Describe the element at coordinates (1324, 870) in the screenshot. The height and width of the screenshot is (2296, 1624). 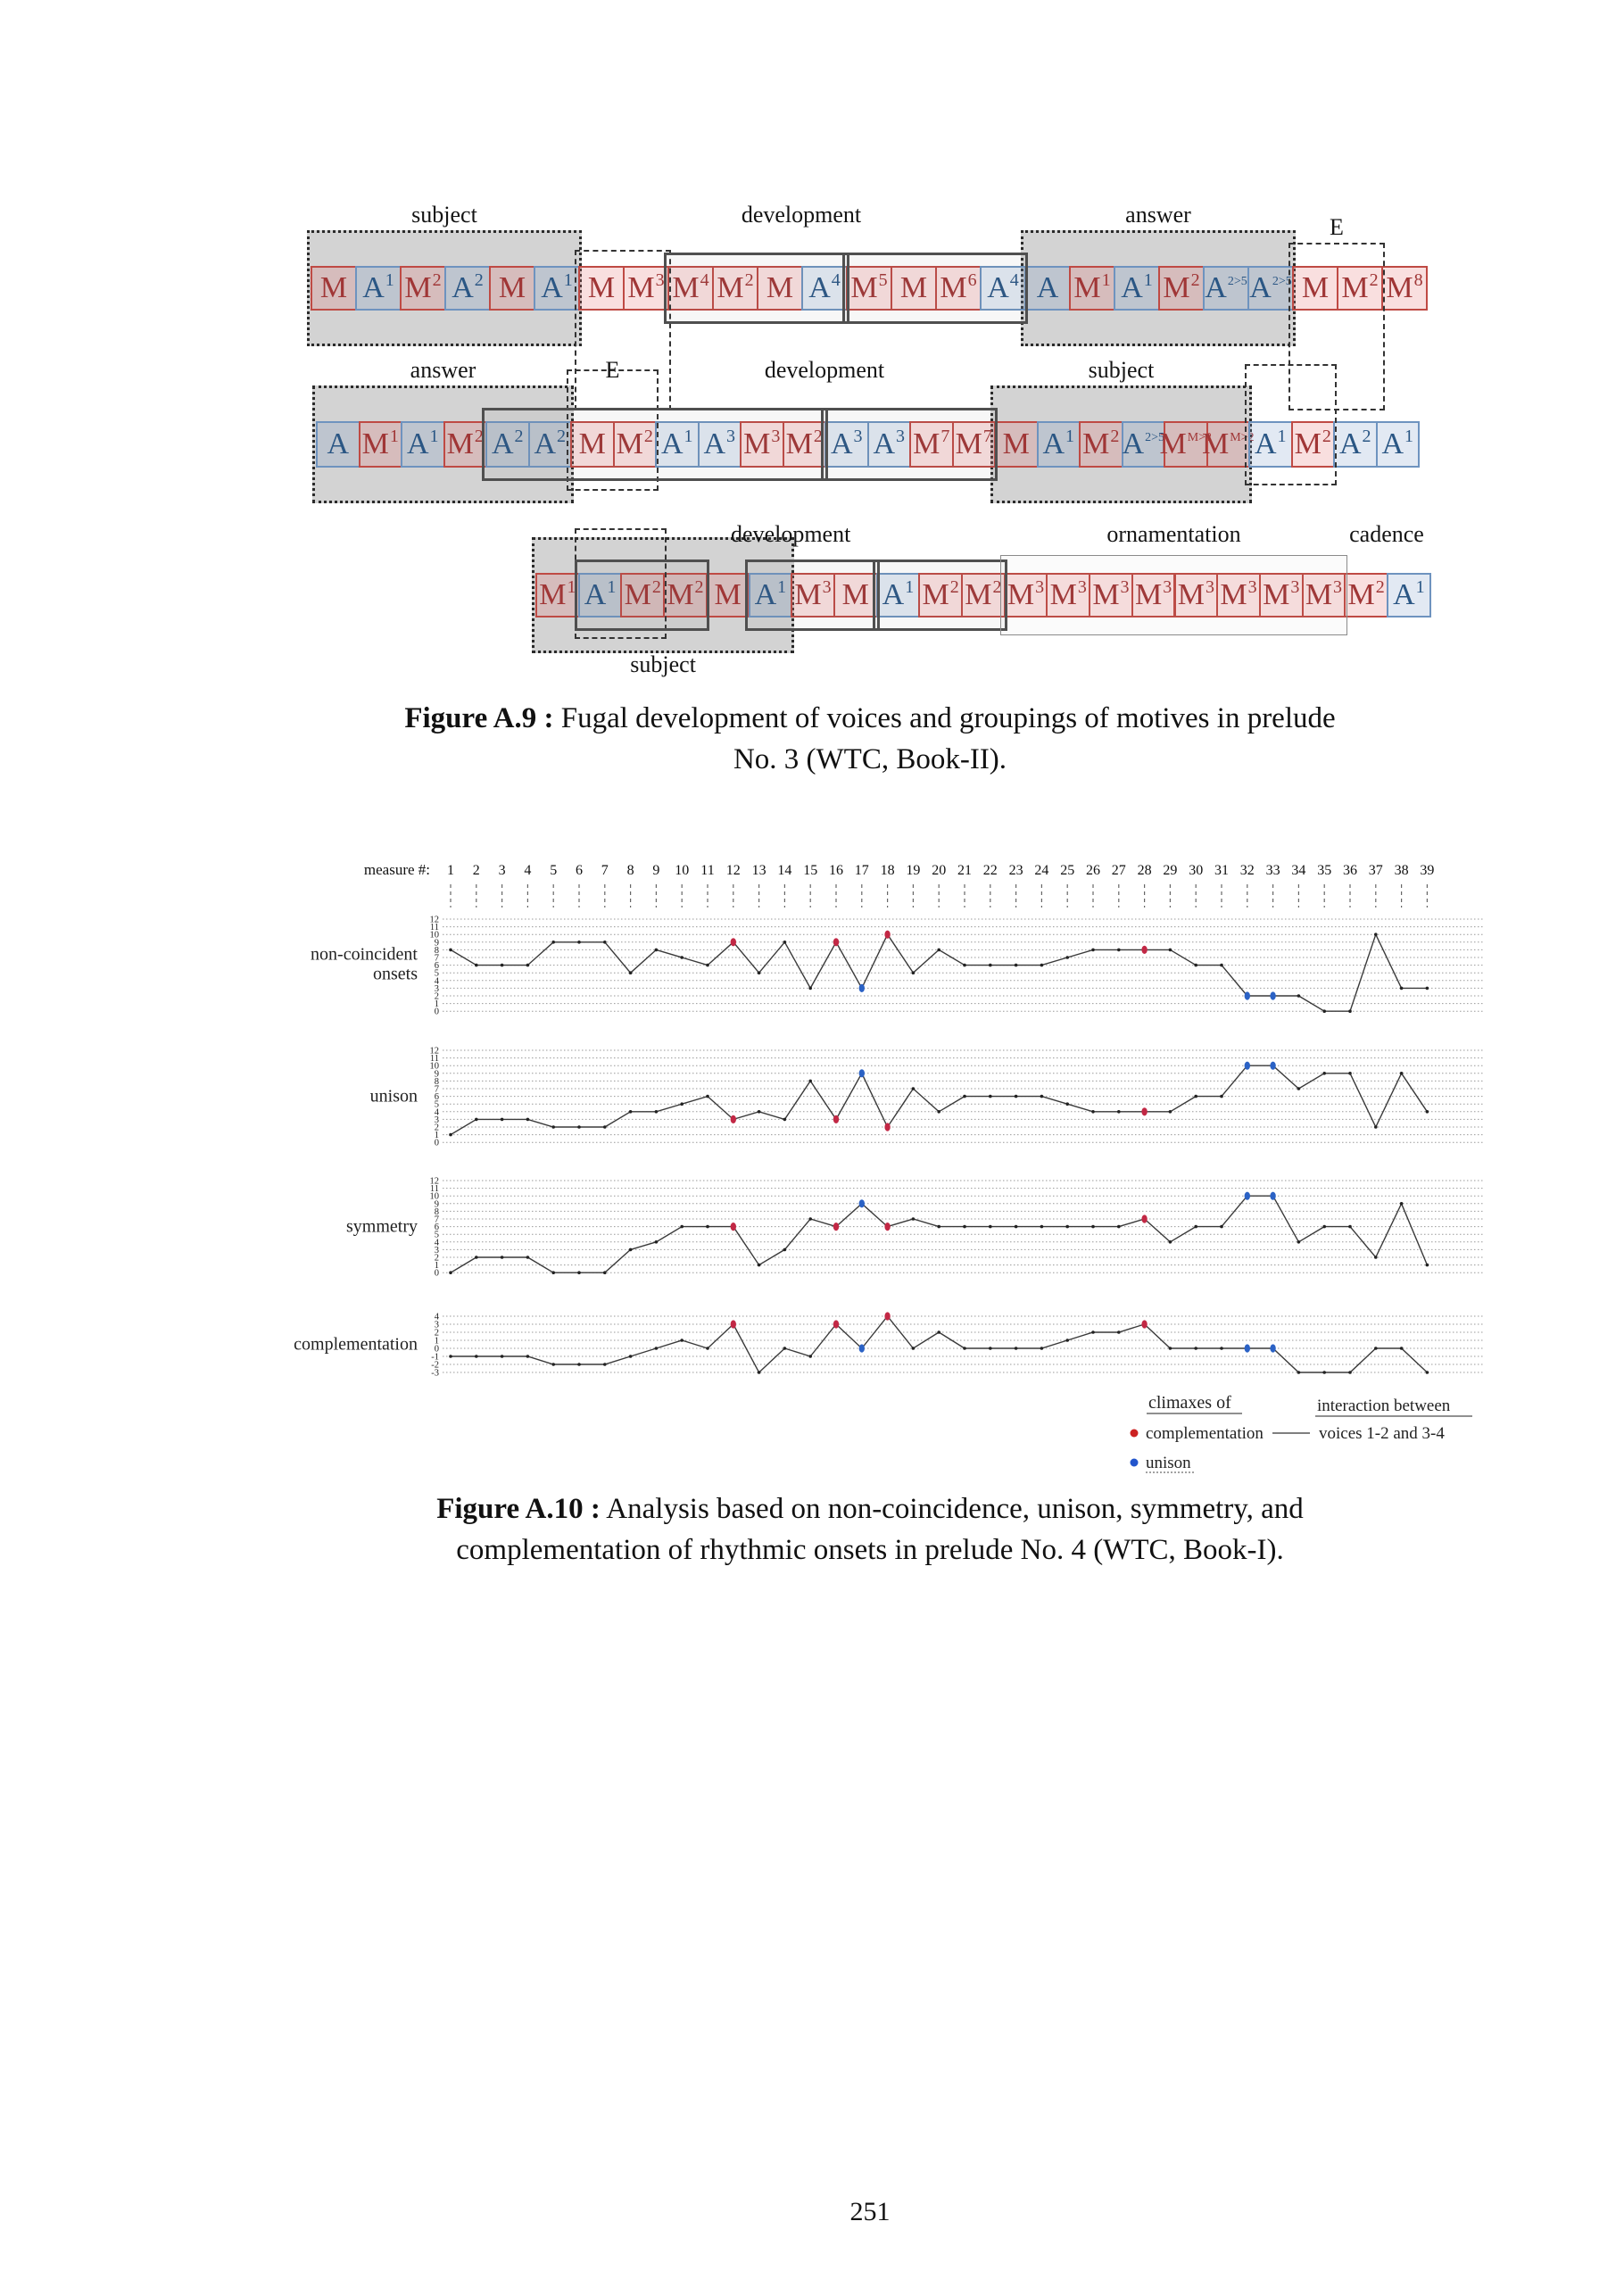
I see `measure-number: 35` at that location.